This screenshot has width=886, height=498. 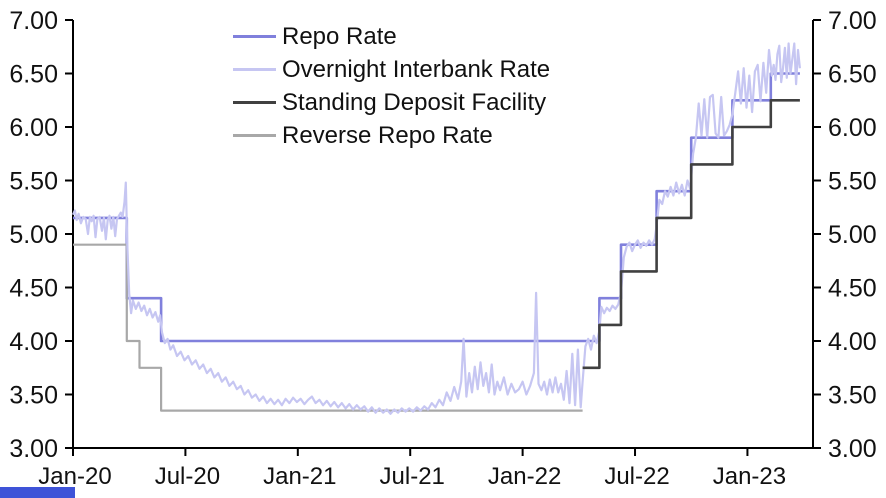 What do you see at coordinates (852, 75) in the screenshot?
I see `y-axis-label-right: 6.50` at bounding box center [852, 75].